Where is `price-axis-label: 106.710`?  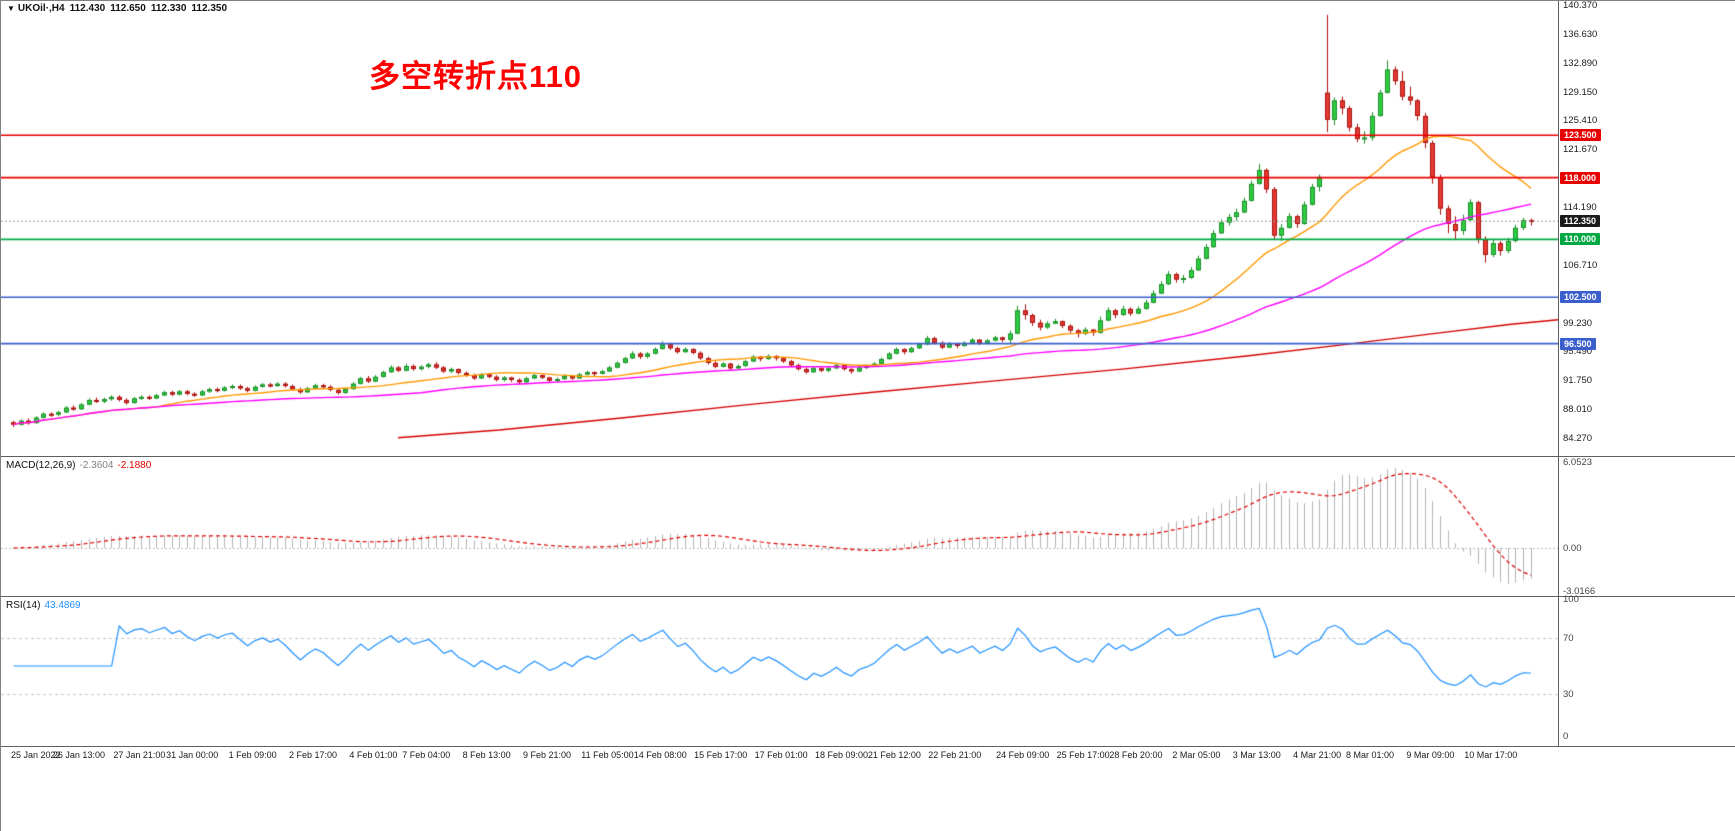 price-axis-label: 106.710 is located at coordinates (1580, 265).